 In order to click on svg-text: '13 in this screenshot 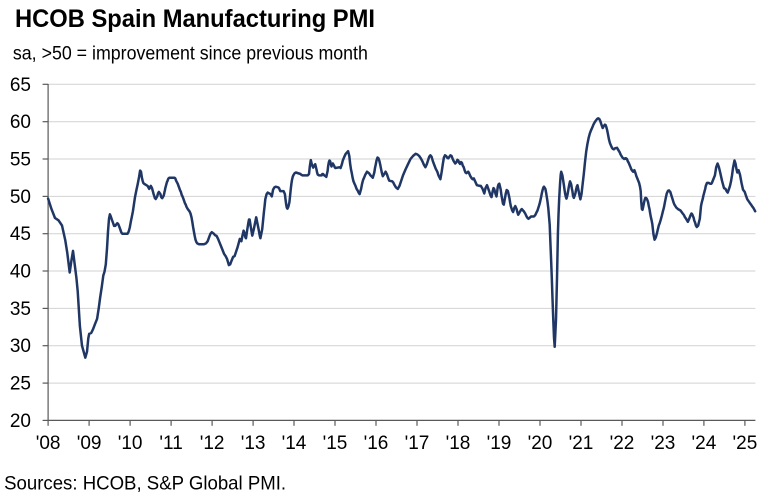, I will do `click(253, 443)`.